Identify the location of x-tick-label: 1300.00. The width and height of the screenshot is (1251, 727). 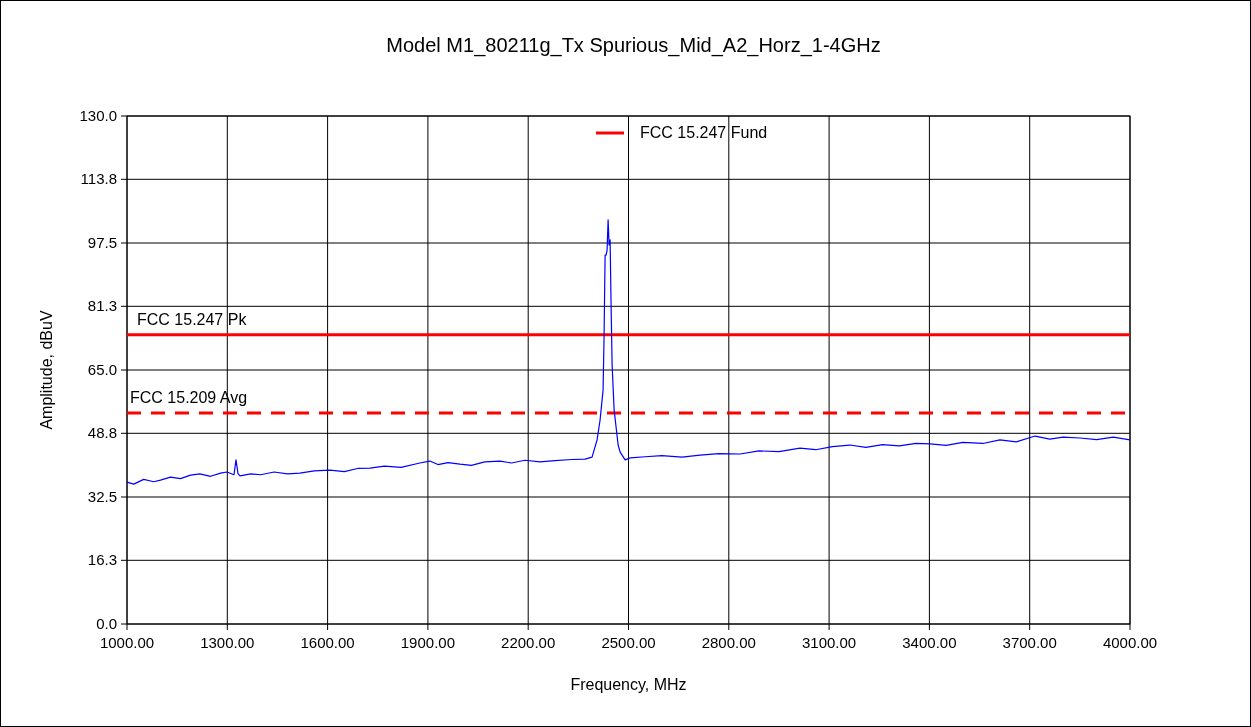
(227, 642).